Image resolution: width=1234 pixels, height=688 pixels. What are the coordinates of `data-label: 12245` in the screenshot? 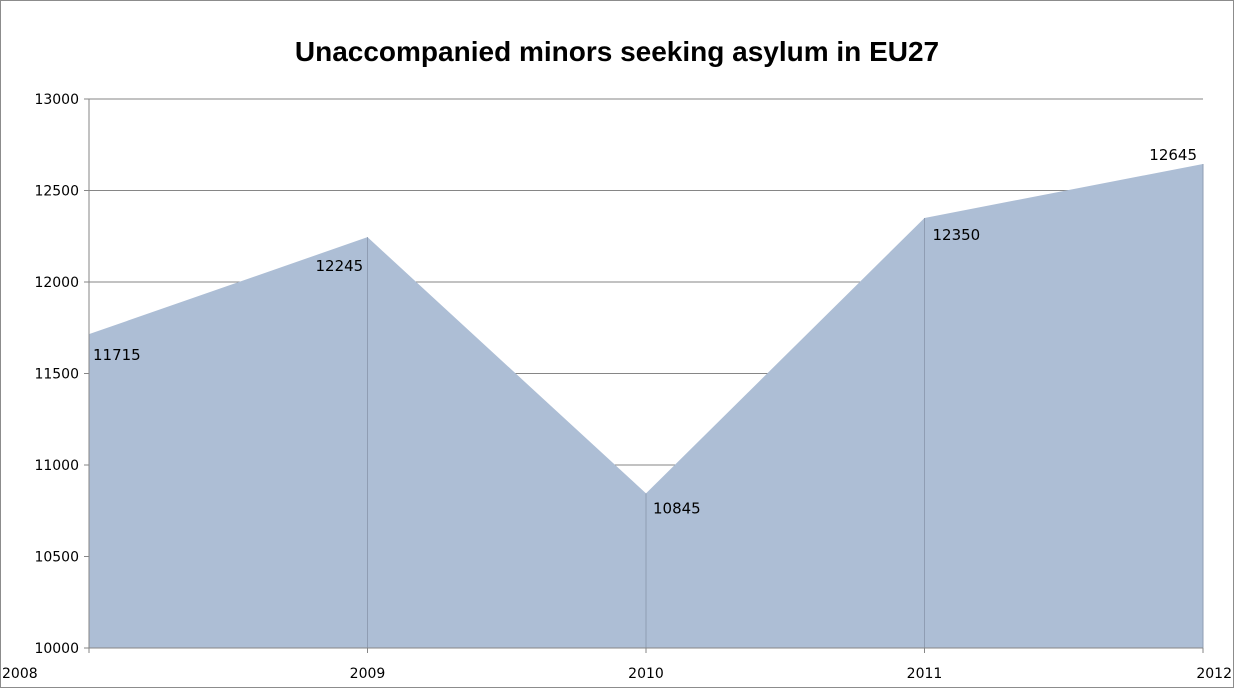 It's located at (340, 266).